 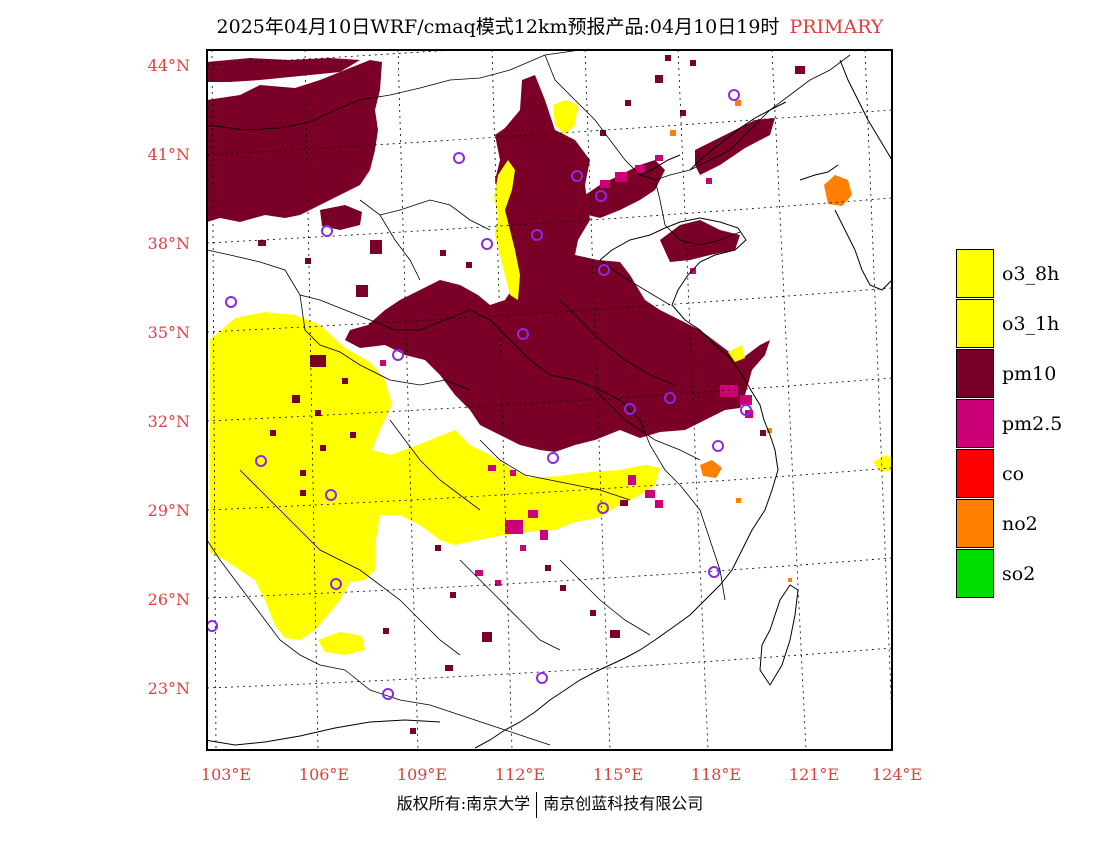 What do you see at coordinates (168, 688) in the screenshot?
I see `lat-label-23: 23°N` at bounding box center [168, 688].